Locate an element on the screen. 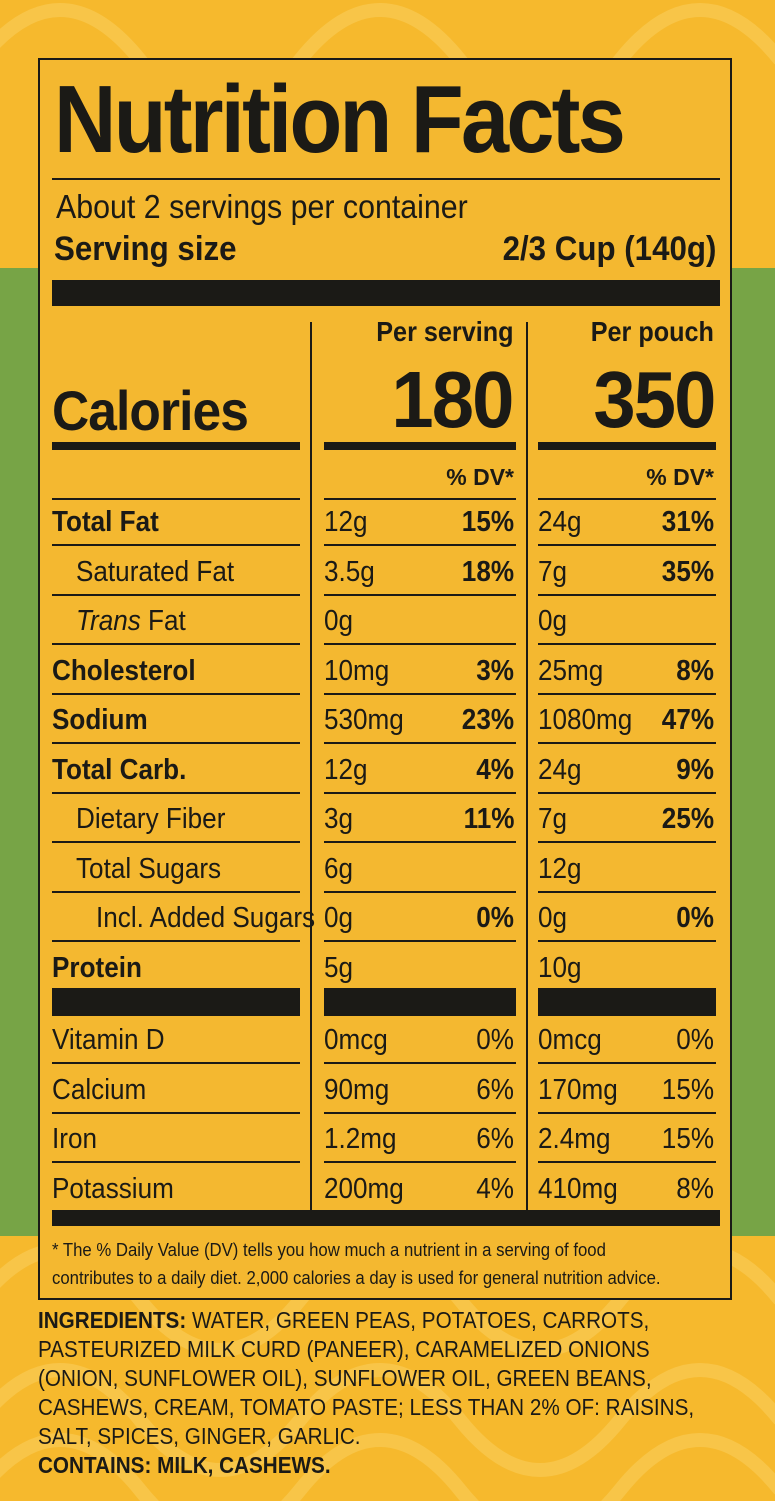 The height and width of the screenshot is (1501, 775). serving-amount: 90mg is located at coordinates (357, 1089).